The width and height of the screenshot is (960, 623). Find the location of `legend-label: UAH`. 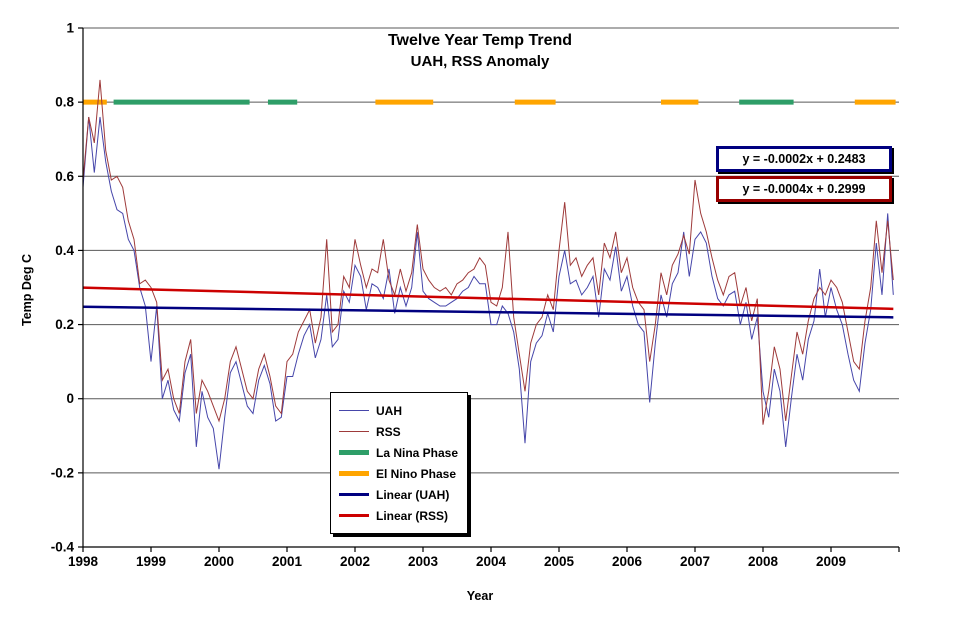

legend-label: UAH is located at coordinates (389, 410).